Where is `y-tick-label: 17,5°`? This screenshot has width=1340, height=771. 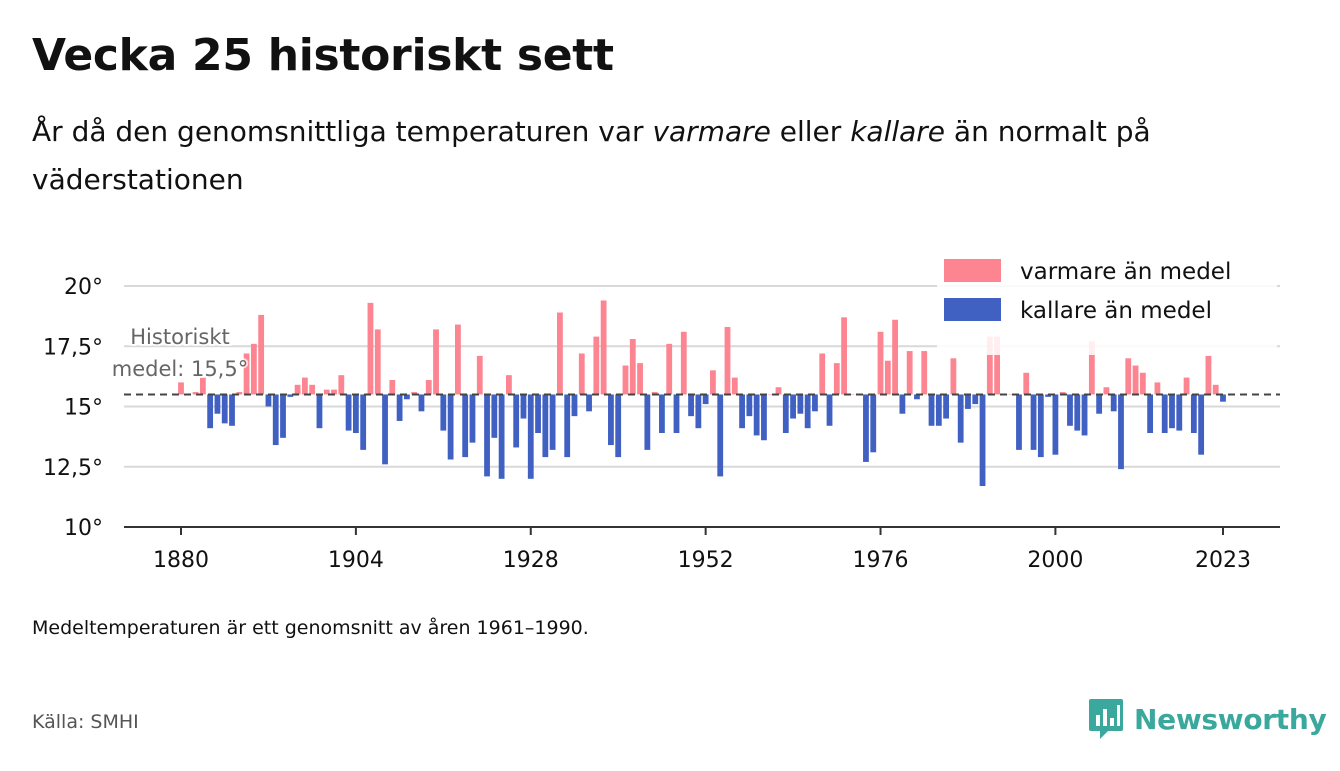
y-tick-label: 17,5° is located at coordinates (73, 347).